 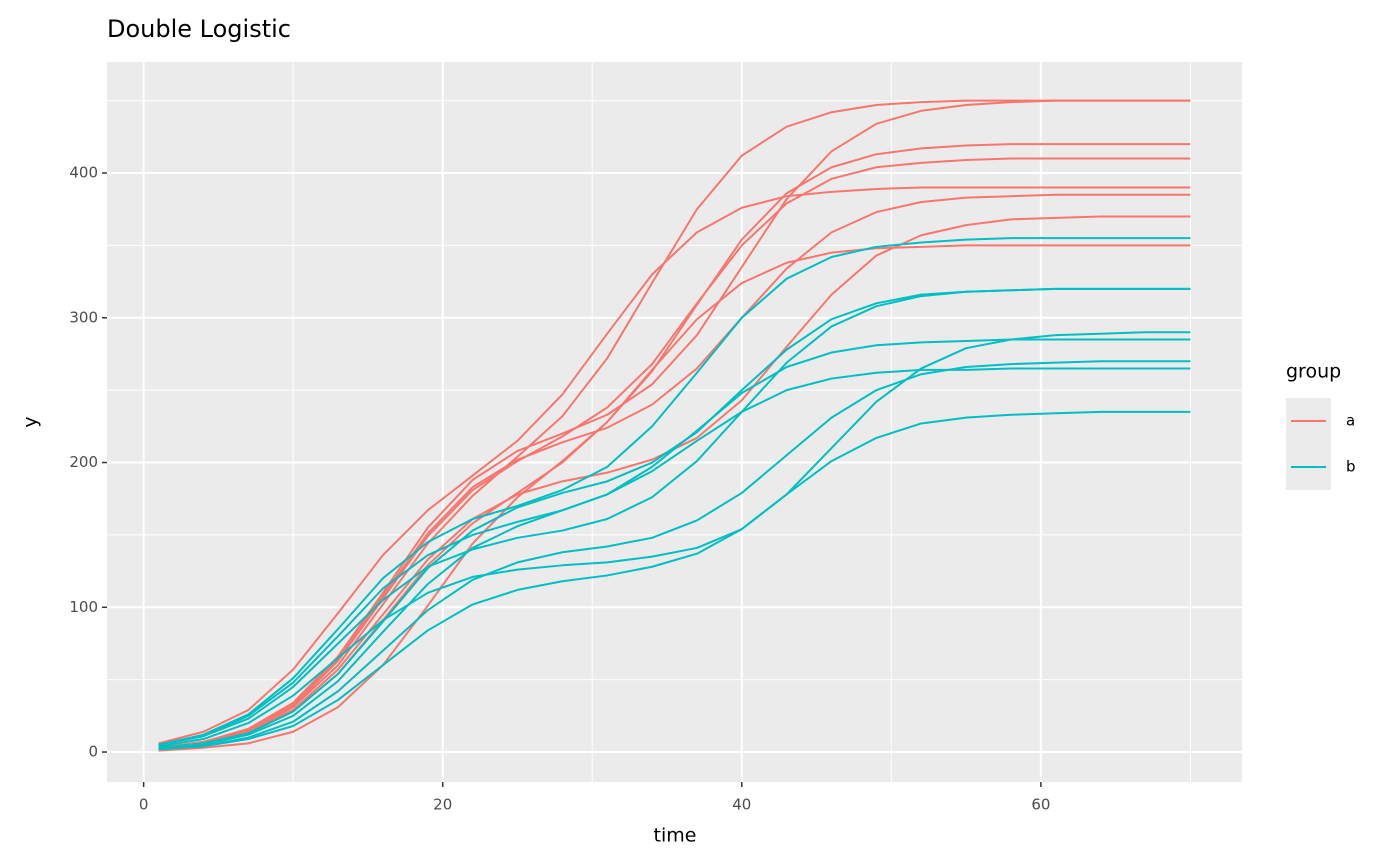 I want to click on x-tick-label: 0, so click(x=144, y=805).